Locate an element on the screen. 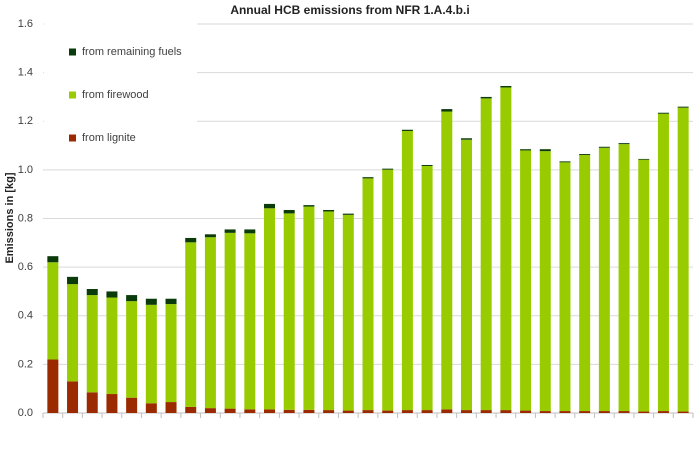 The image size is (700, 452). y-tick-label: 1.0 is located at coordinates (25, 170).